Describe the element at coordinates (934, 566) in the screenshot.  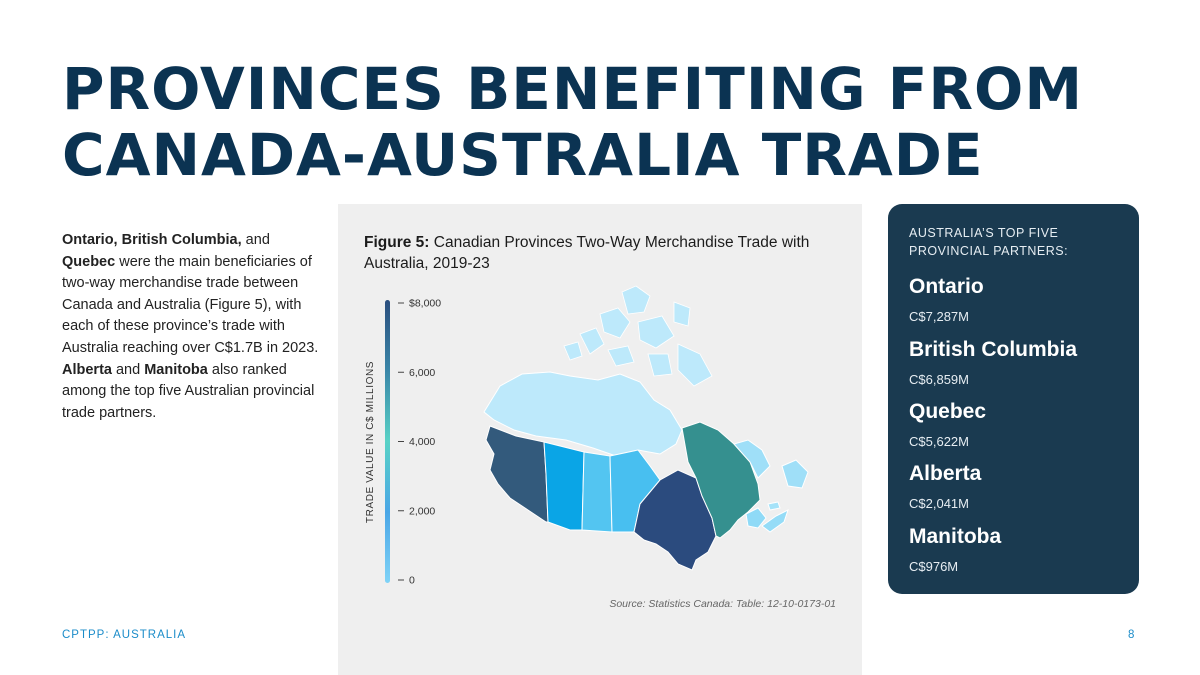
I see `partner-value: C$976M` at that location.